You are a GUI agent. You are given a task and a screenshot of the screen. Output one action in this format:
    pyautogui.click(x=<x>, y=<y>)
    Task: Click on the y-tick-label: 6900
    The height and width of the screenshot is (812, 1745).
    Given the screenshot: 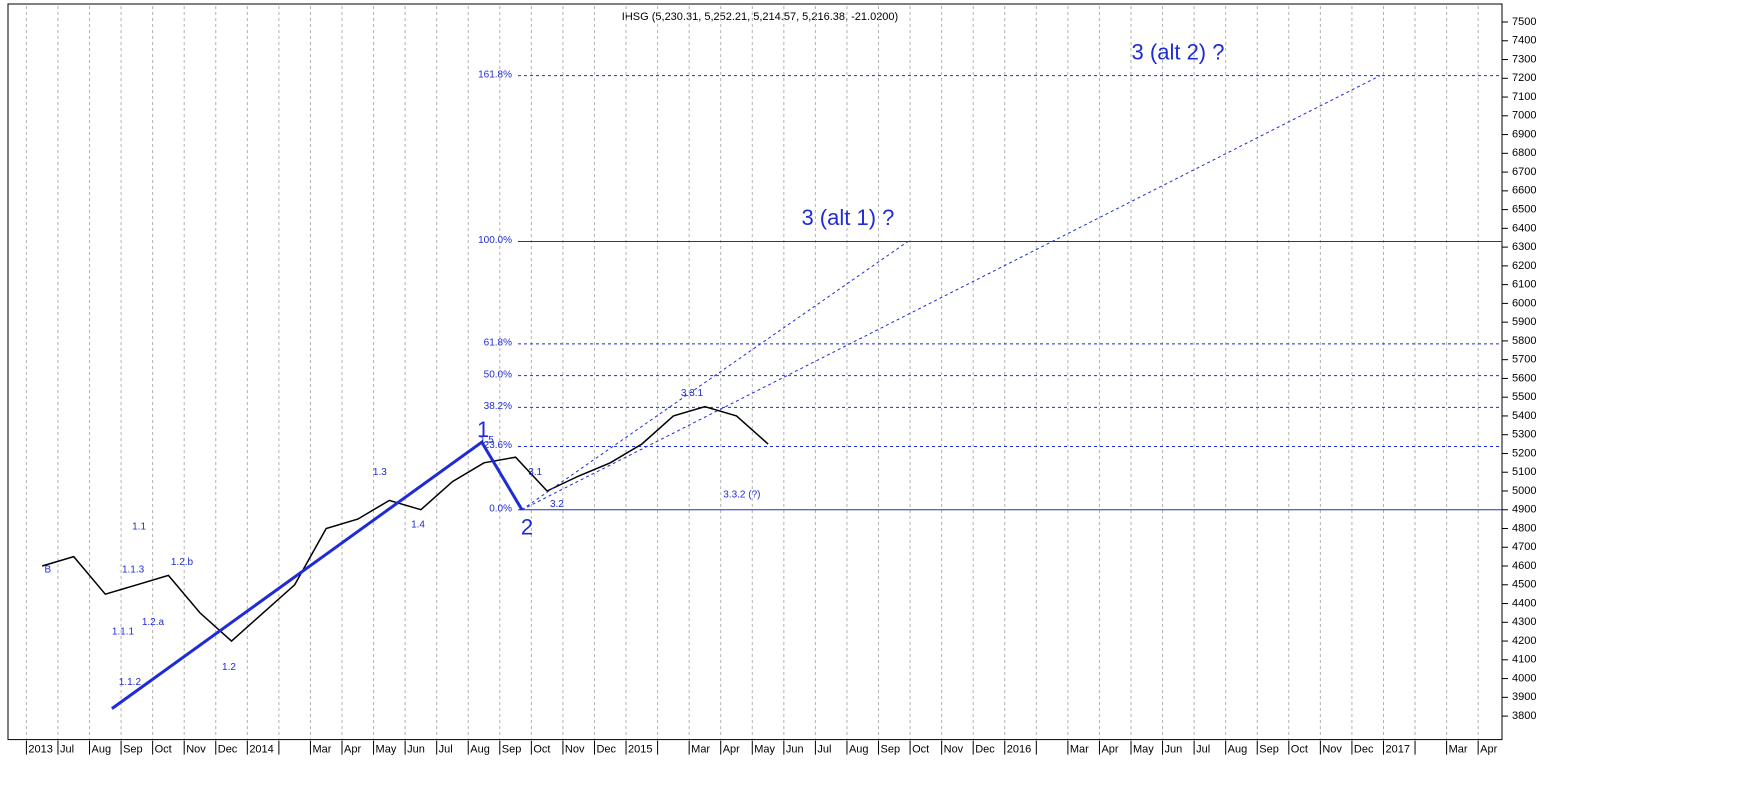 What is the action you would take?
    pyautogui.click(x=1524, y=134)
    